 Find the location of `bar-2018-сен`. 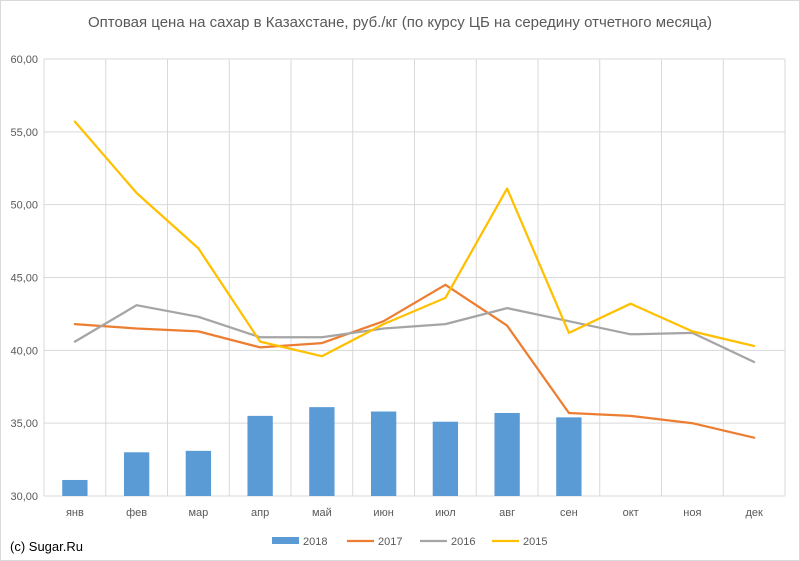

bar-2018-сен is located at coordinates (569, 456).